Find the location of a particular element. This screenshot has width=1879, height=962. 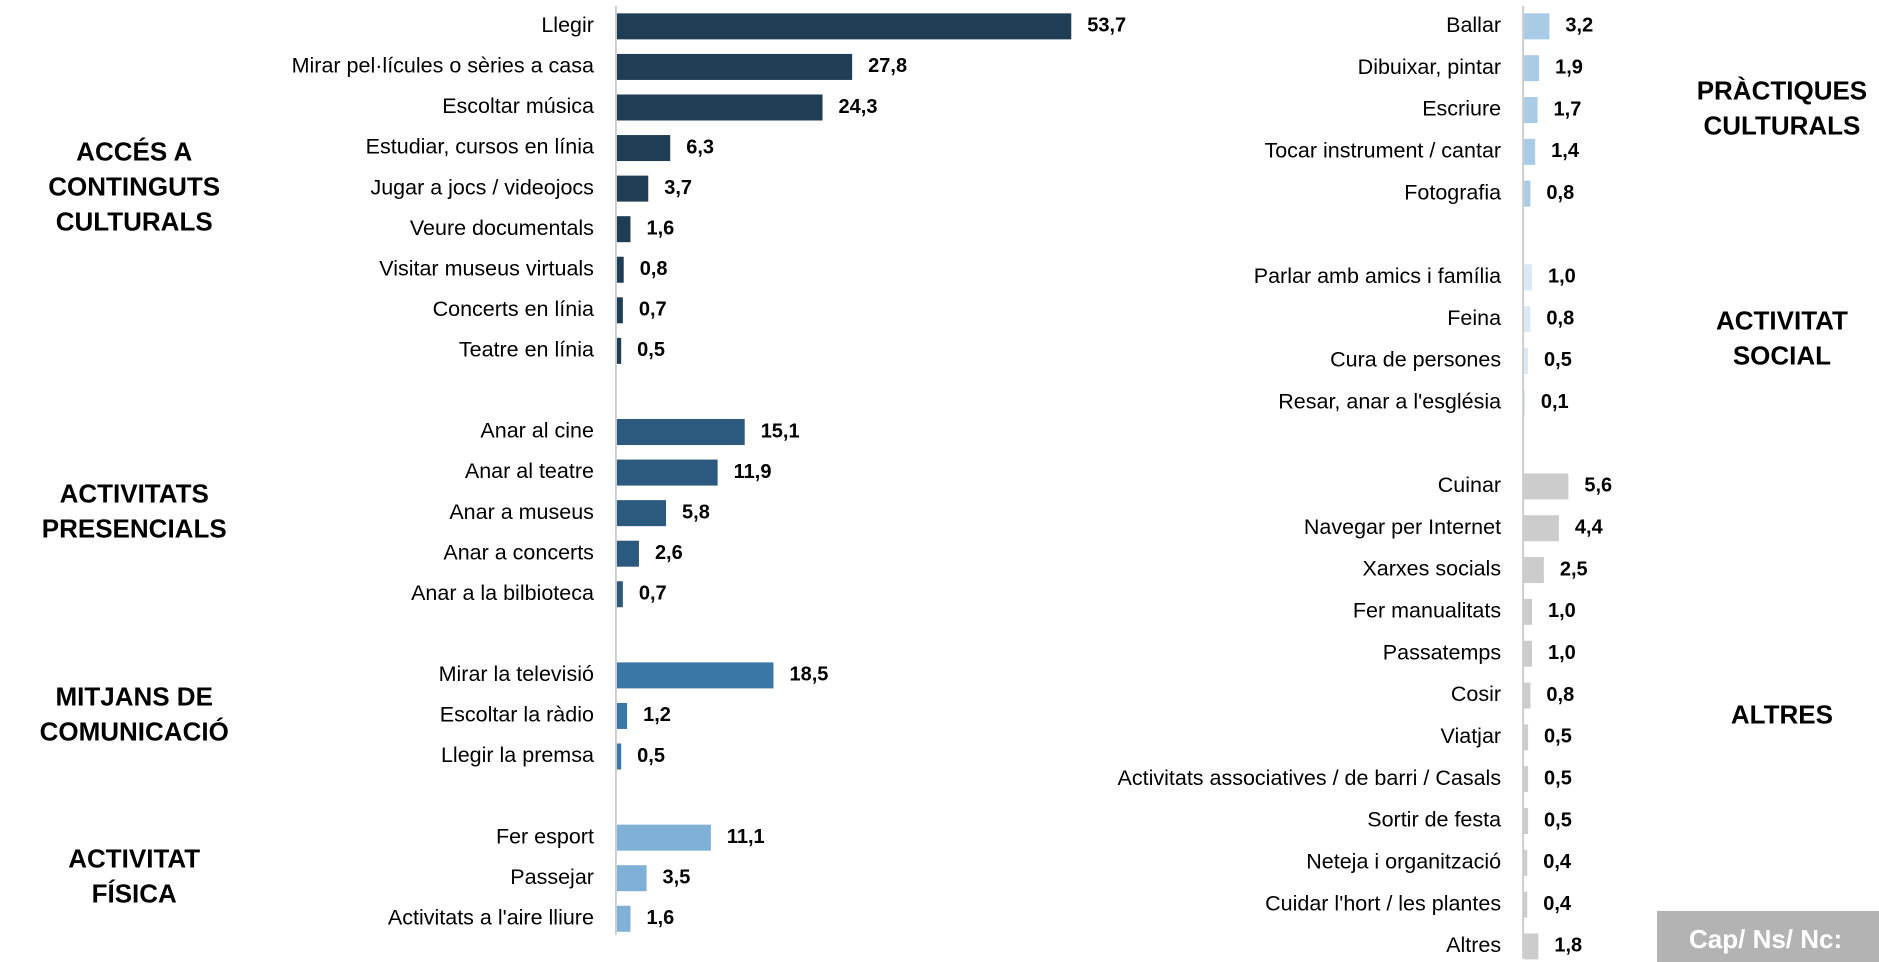

category-label: Fotografia is located at coordinates (1452, 192).